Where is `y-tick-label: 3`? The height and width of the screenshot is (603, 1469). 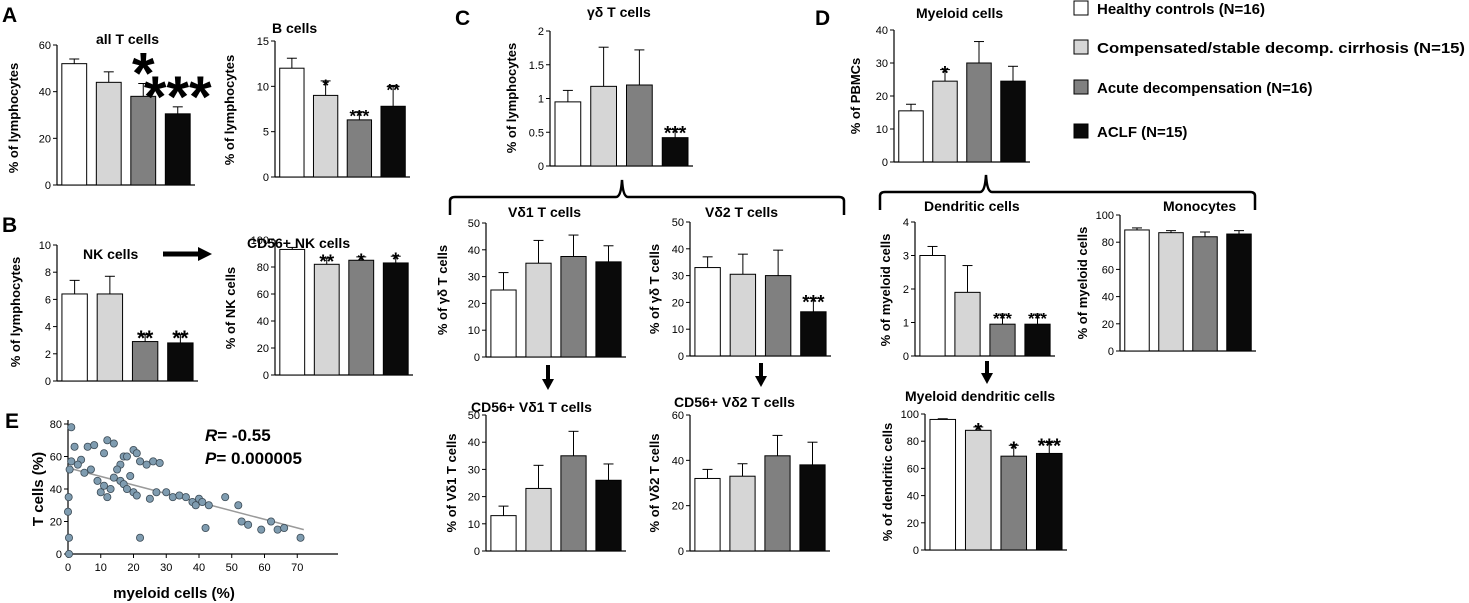 y-tick-label: 3 is located at coordinates (906, 257).